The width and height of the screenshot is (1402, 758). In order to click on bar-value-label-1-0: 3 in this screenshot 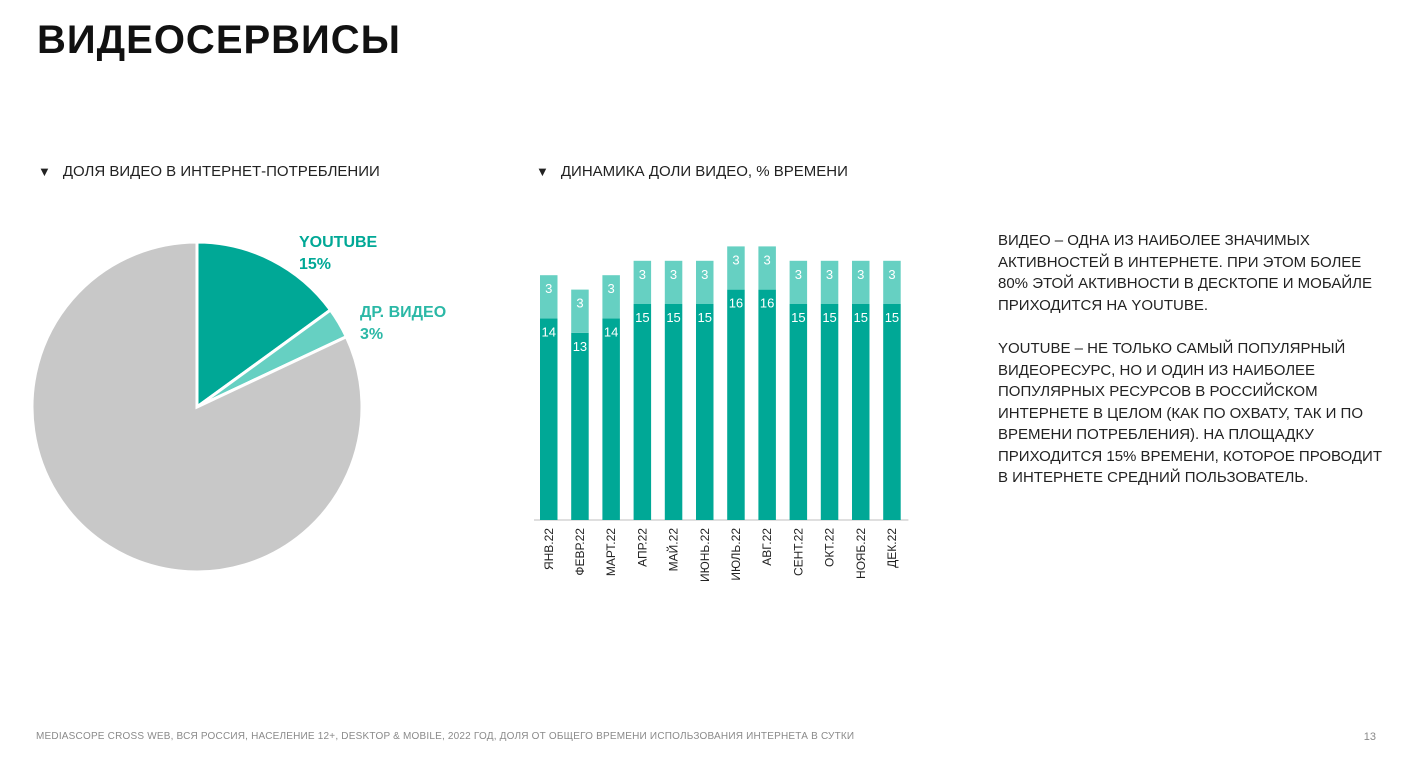, I will do `click(548, 288)`.